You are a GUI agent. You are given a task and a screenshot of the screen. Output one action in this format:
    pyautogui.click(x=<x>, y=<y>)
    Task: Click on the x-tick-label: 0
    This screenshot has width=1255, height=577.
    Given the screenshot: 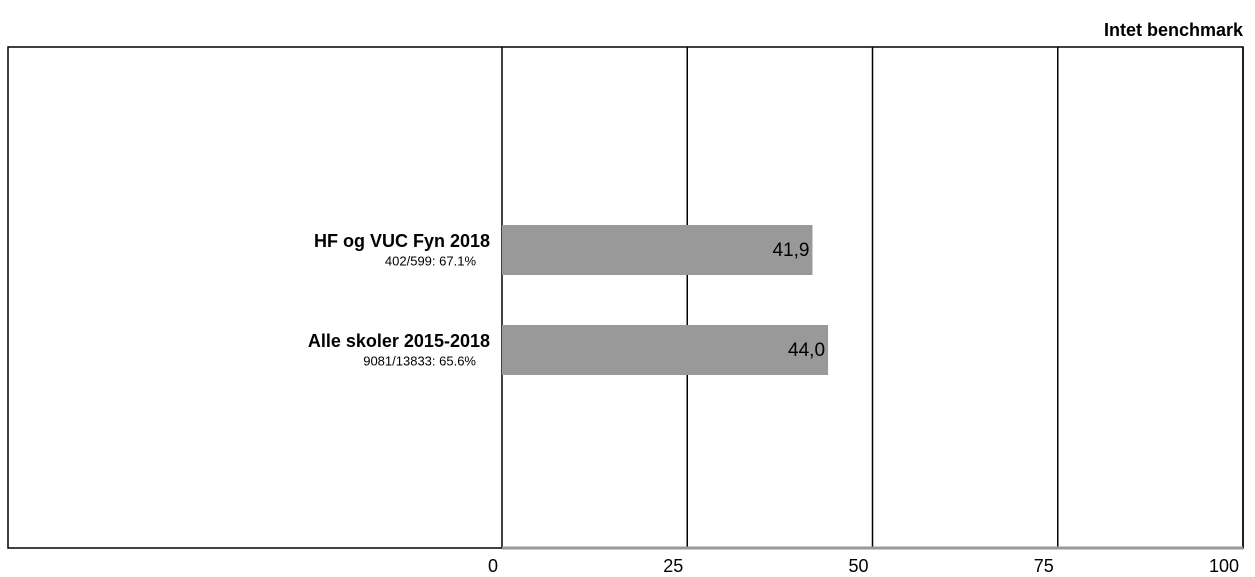 What is the action you would take?
    pyautogui.click(x=493, y=566)
    